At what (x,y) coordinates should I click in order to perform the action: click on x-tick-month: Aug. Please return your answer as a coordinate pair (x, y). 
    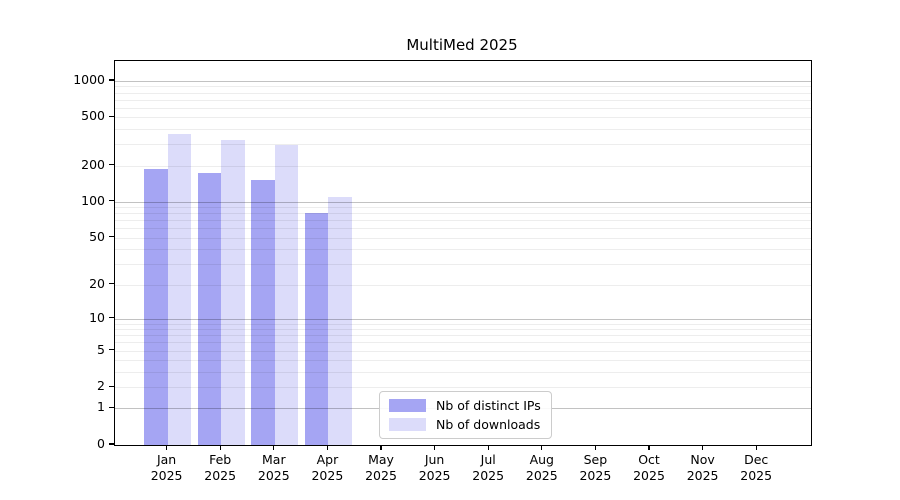
    Looking at the image, I should click on (541, 459).